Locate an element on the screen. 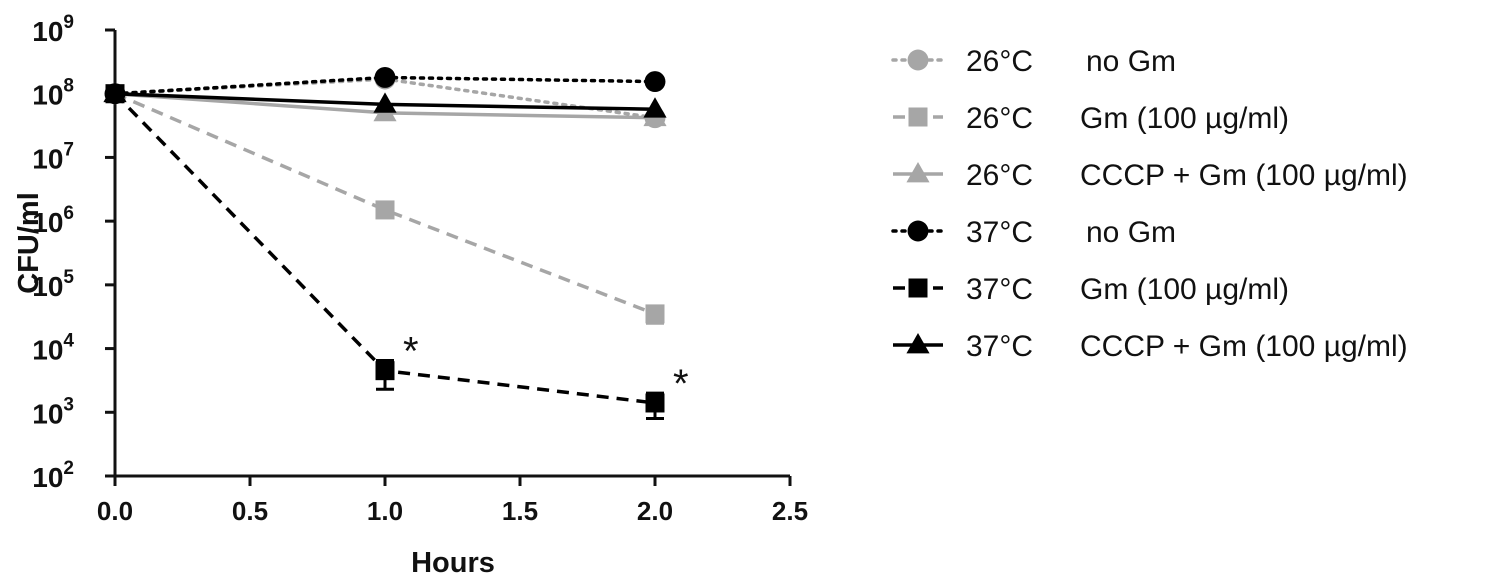 The image size is (1500, 582). x-tick-label: 1.5 is located at coordinates (520, 511).